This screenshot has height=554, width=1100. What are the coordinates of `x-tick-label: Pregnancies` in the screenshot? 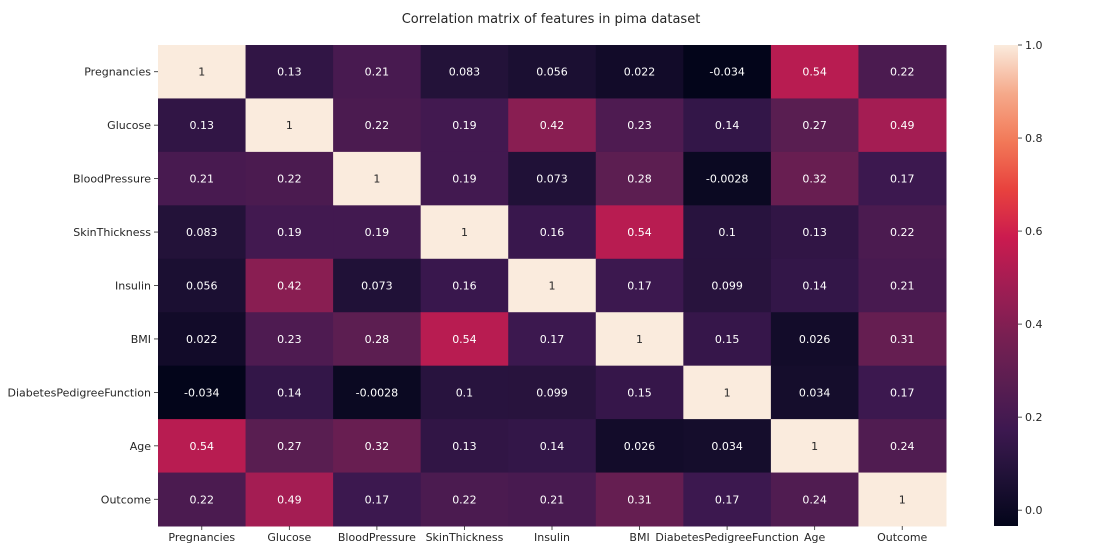 It's located at (201, 537).